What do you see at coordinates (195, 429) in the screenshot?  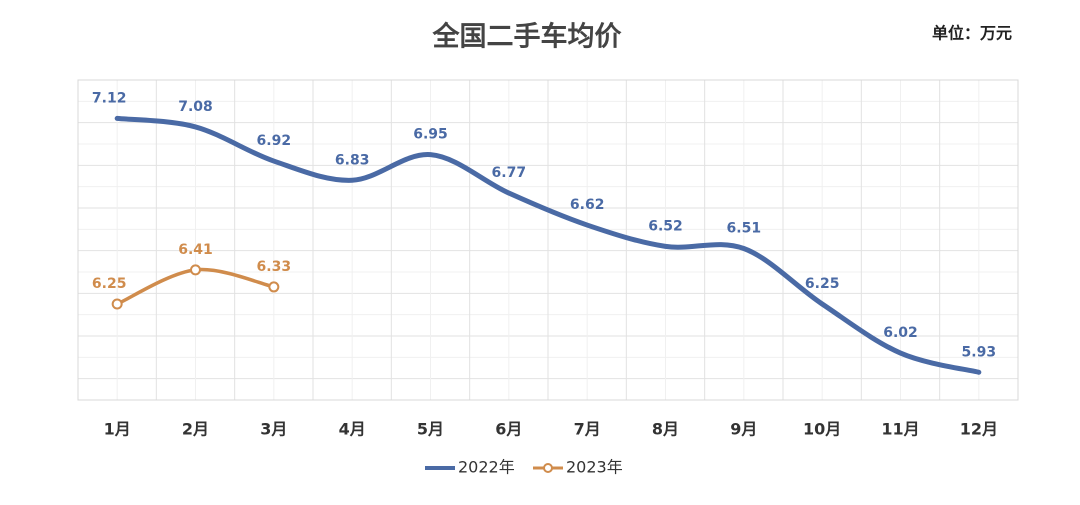 I see `x-tick-label: 2月` at bounding box center [195, 429].